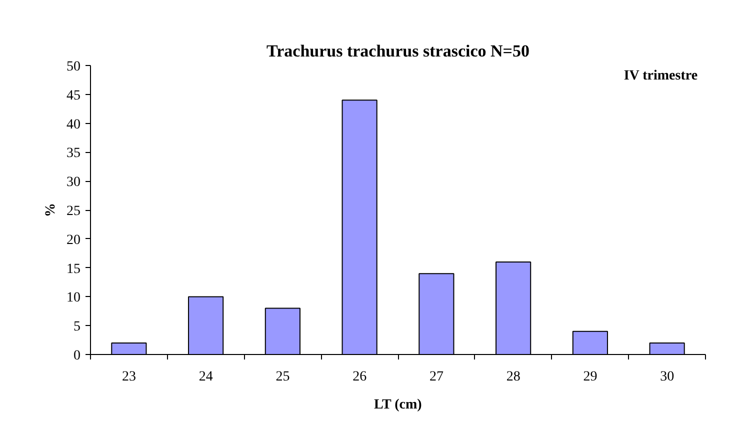  Describe the element at coordinates (73, 154) in the screenshot. I see `y-tick-label: 35` at that location.